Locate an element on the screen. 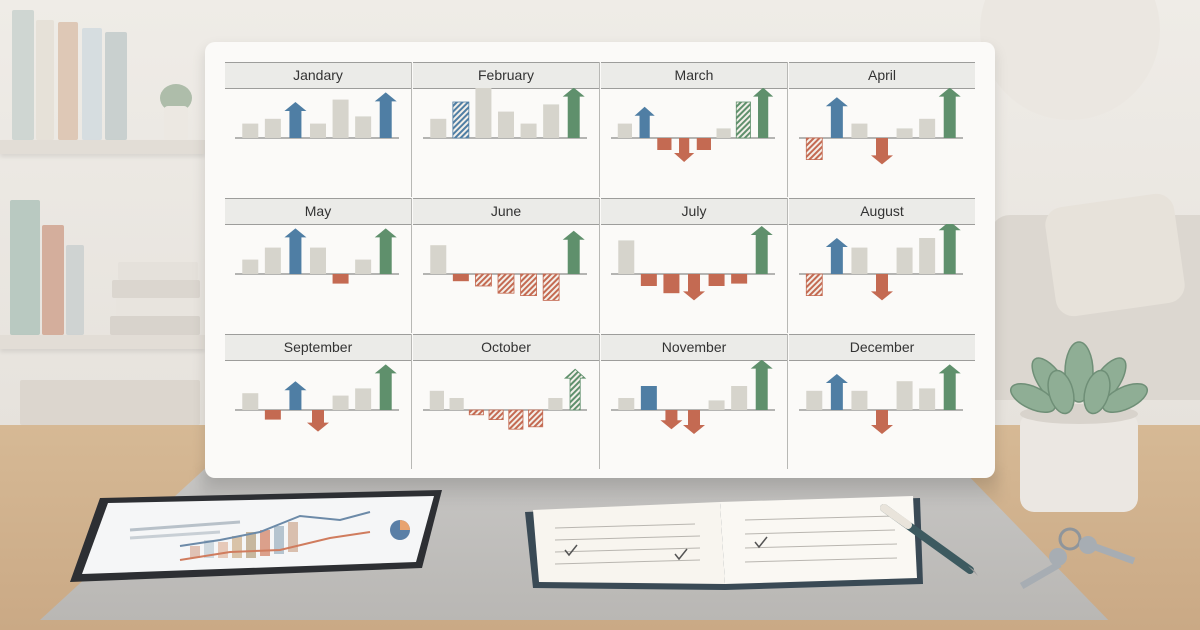  month-panel-april: April is located at coordinates (882, 129).